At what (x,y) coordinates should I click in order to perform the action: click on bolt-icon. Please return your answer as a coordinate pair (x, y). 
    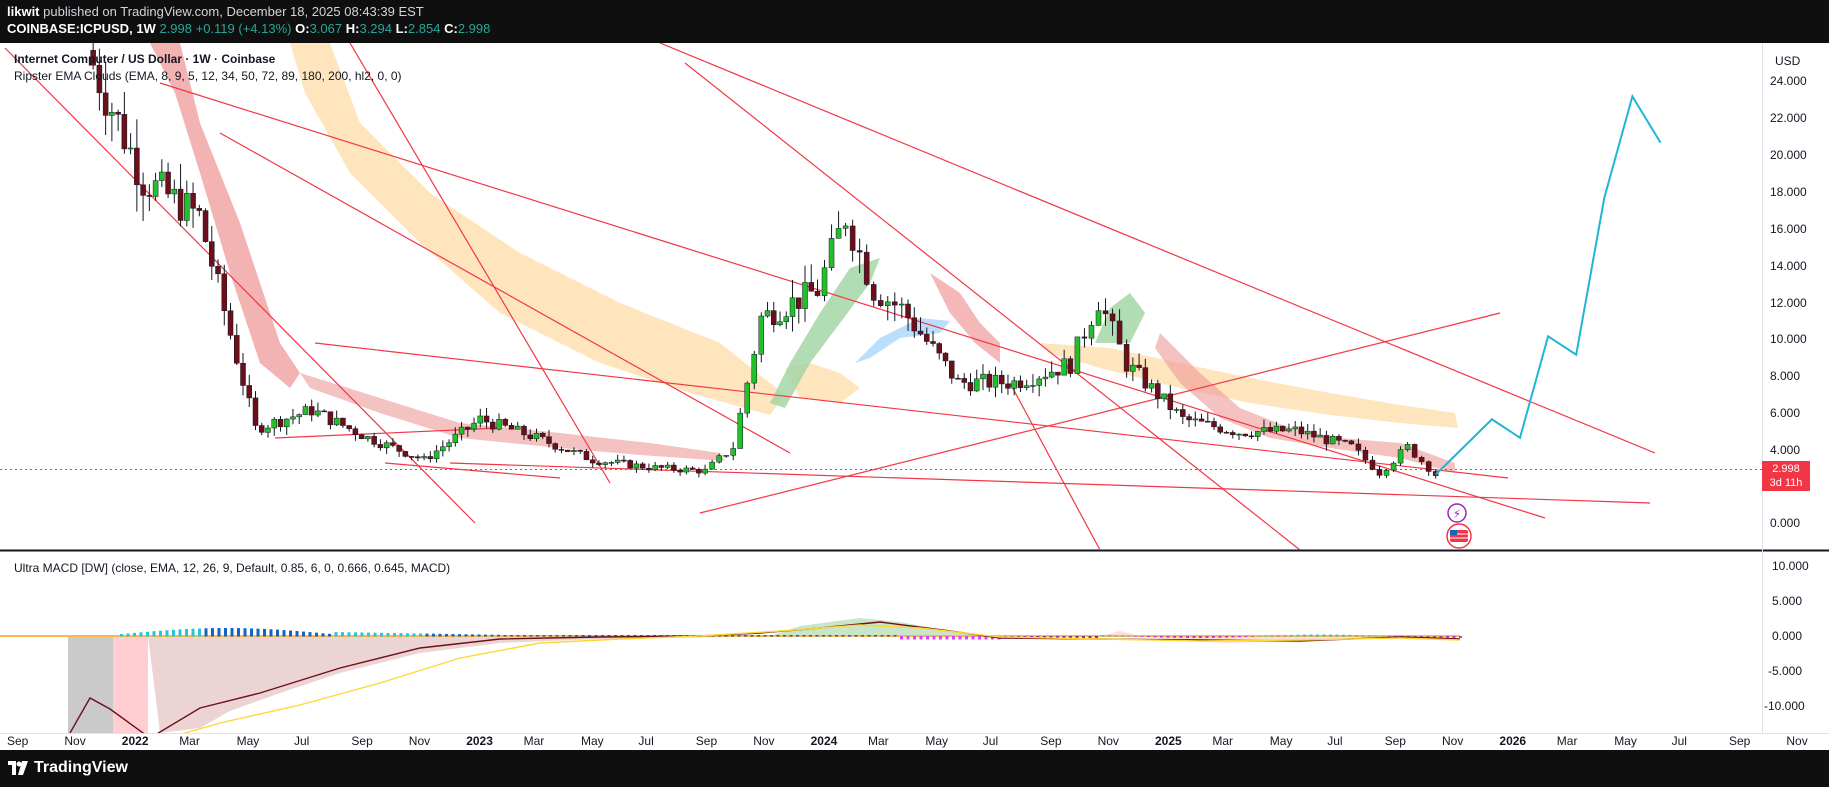
    Looking at the image, I should click on (1457, 513).